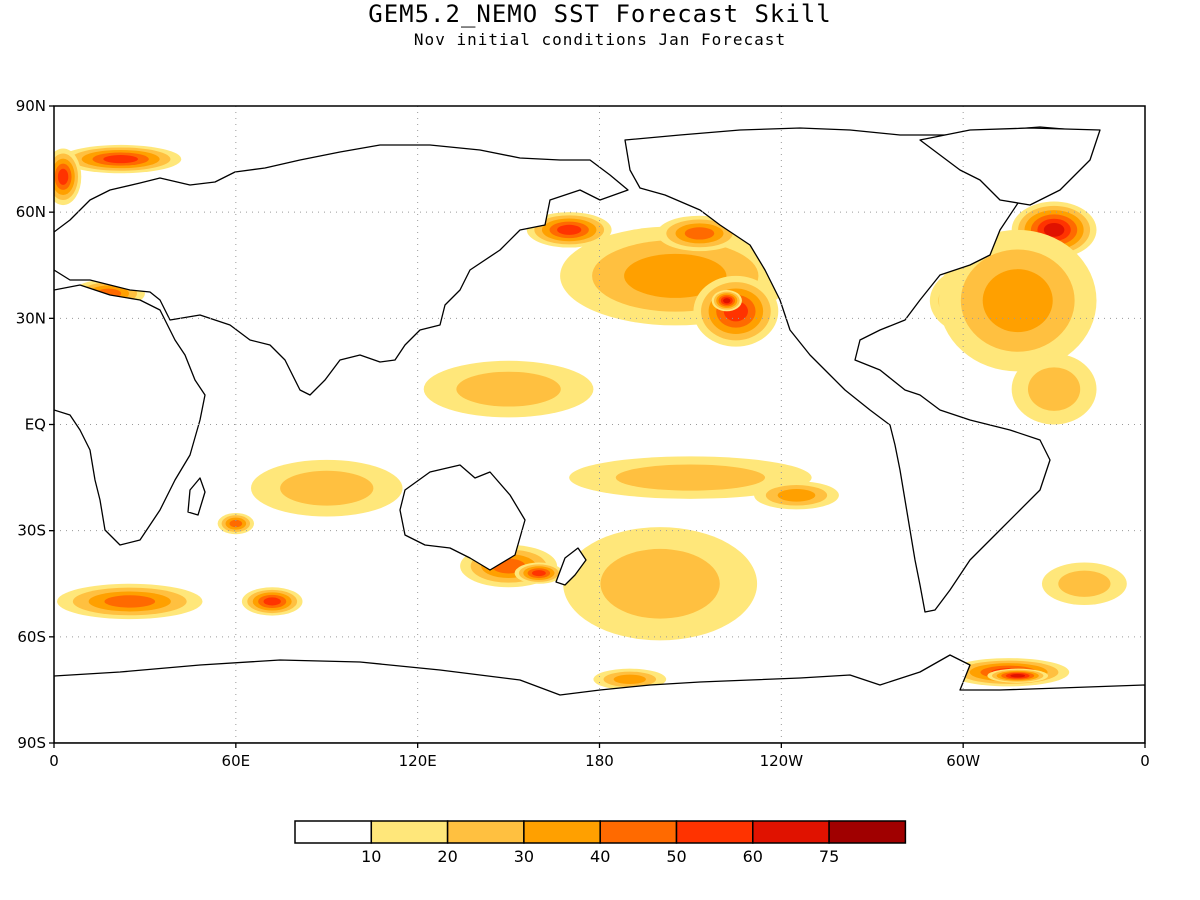 The image size is (1200, 900). Describe the element at coordinates (31, 637) in the screenshot. I see `lat-label-60S: 60S` at that location.